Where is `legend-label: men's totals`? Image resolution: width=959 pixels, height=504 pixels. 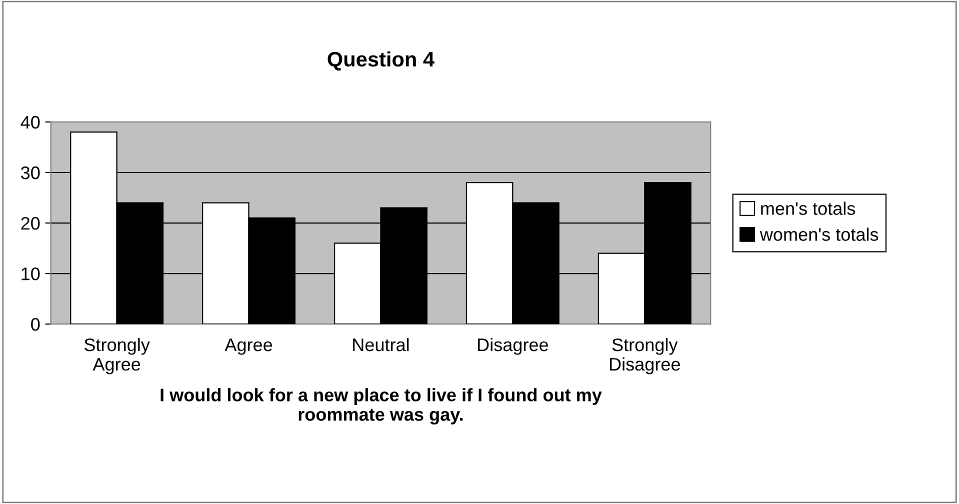 legend-label: men's totals is located at coordinates (808, 208).